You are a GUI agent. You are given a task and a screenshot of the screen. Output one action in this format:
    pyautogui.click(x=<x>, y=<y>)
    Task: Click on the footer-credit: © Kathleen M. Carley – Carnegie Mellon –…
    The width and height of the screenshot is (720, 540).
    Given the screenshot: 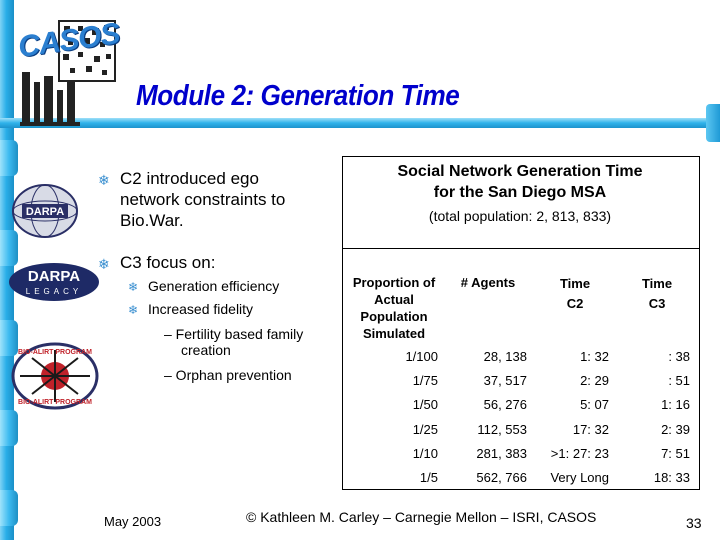 What is the action you would take?
    pyautogui.click(x=421, y=517)
    